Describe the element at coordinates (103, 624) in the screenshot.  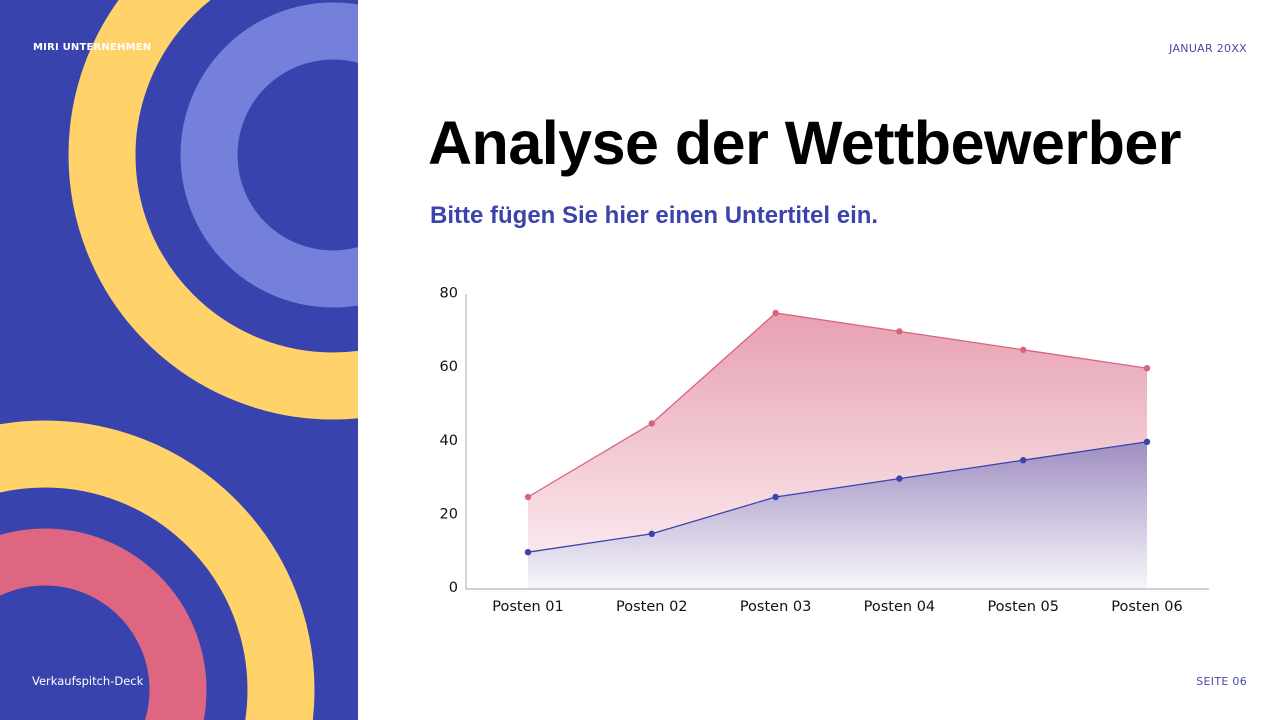
I see `bottom-pink-ring` at that location.